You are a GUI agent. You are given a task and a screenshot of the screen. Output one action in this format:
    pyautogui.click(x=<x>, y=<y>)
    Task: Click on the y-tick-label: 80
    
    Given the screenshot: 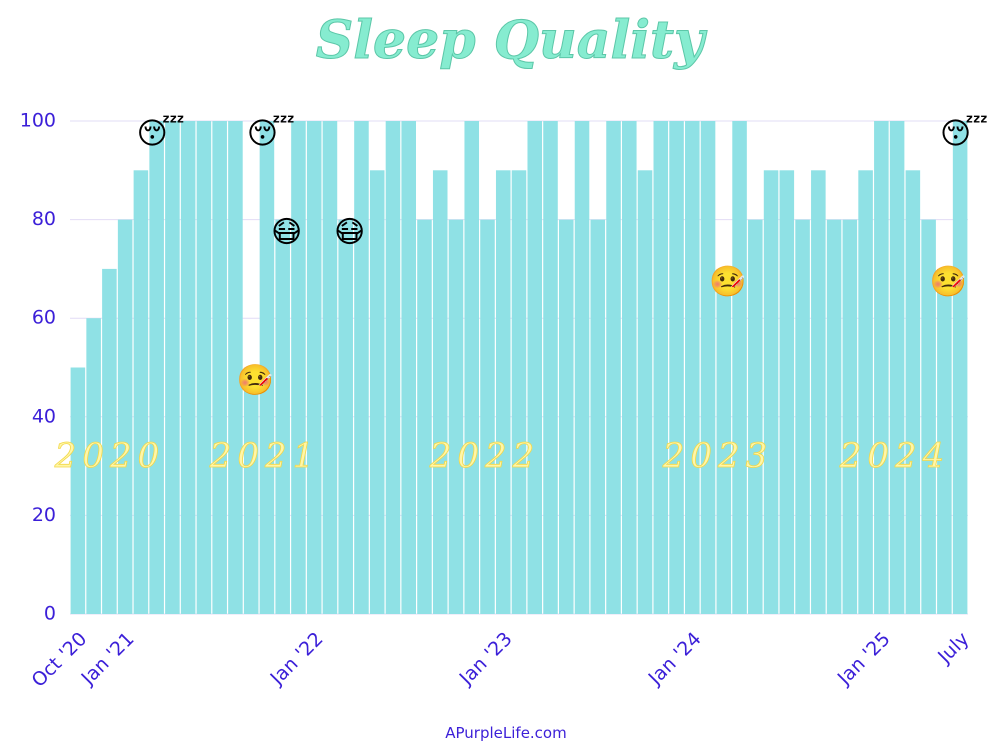 What is the action you would take?
    pyautogui.click(x=44, y=219)
    